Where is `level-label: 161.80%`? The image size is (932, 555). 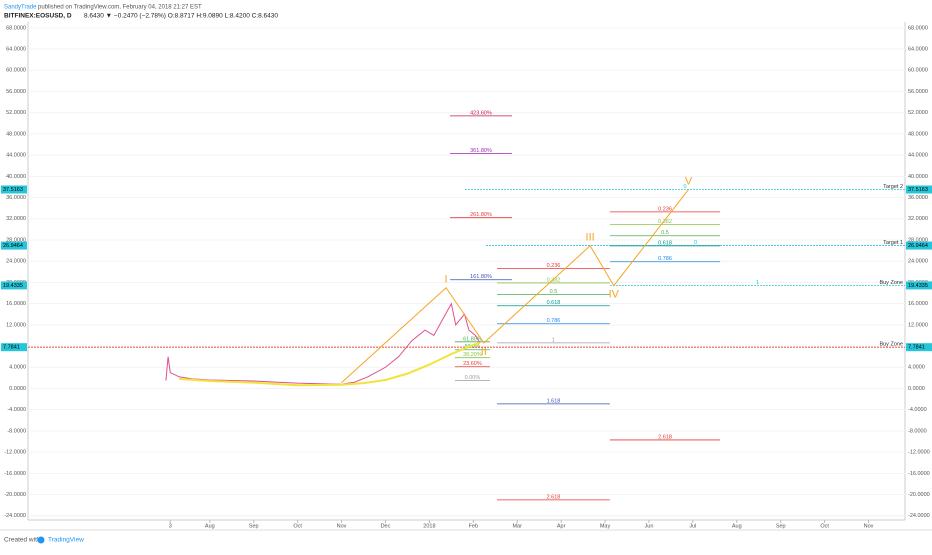
level-label: 161.80% is located at coordinates (481, 277).